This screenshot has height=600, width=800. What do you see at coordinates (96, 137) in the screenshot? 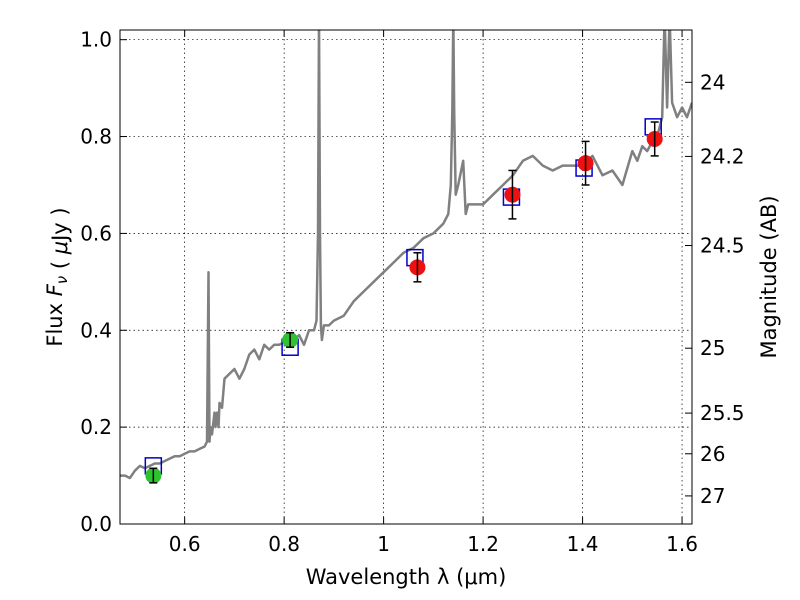
I see `y-tick-label: 0.8` at bounding box center [96, 137].